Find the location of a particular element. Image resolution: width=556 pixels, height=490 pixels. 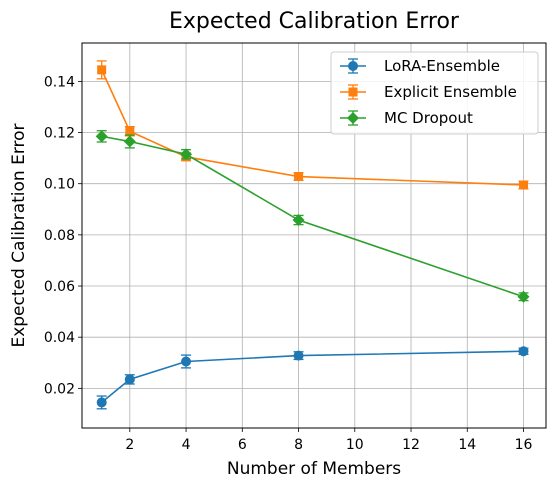

x-tick-label: 16 is located at coordinates (524, 445).